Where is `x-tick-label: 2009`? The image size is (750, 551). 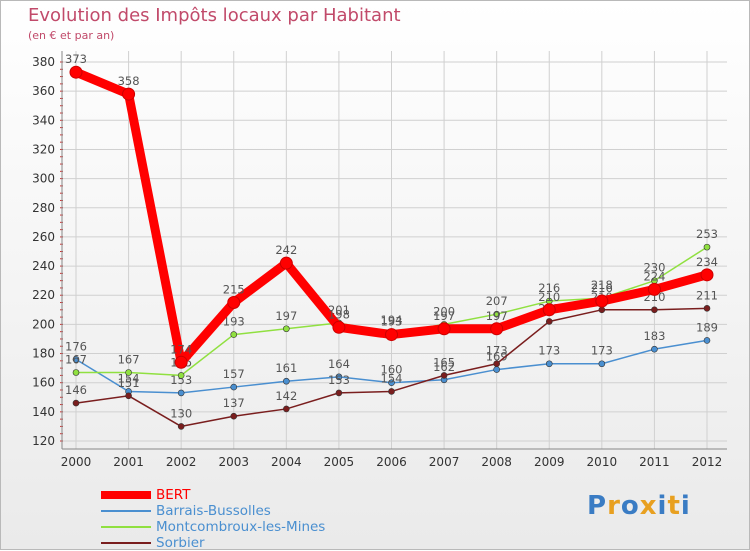 x-tick-label: 2009 is located at coordinates (549, 462).